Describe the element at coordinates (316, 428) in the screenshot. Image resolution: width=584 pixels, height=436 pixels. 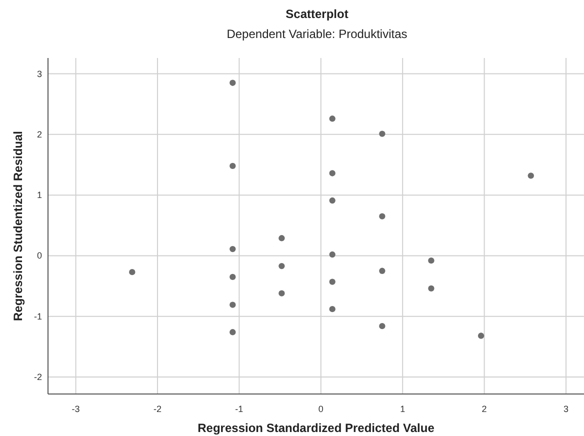
I see `x-axis-title: Regression Standardized Predicted Value` at that location.